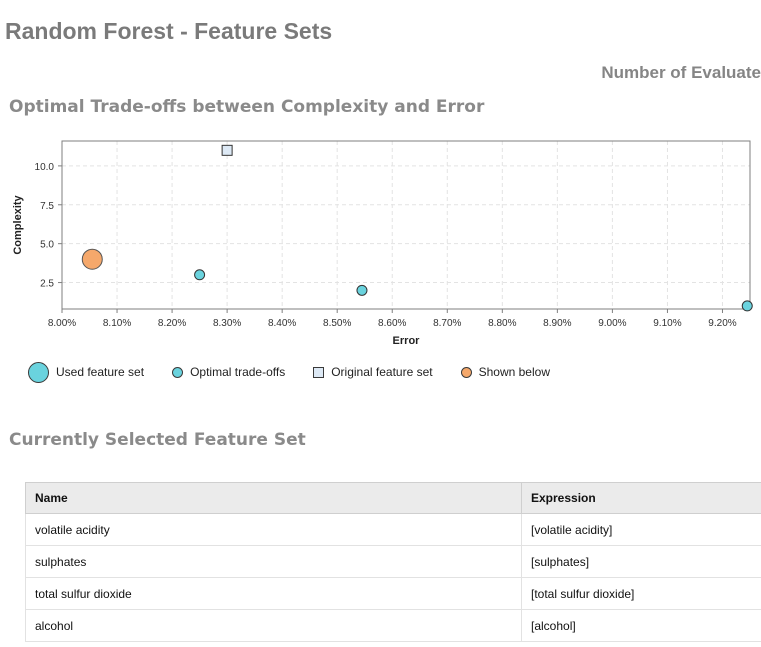  What do you see at coordinates (722, 323) in the screenshot?
I see `x-tick-label: 9.20%` at bounding box center [722, 323].